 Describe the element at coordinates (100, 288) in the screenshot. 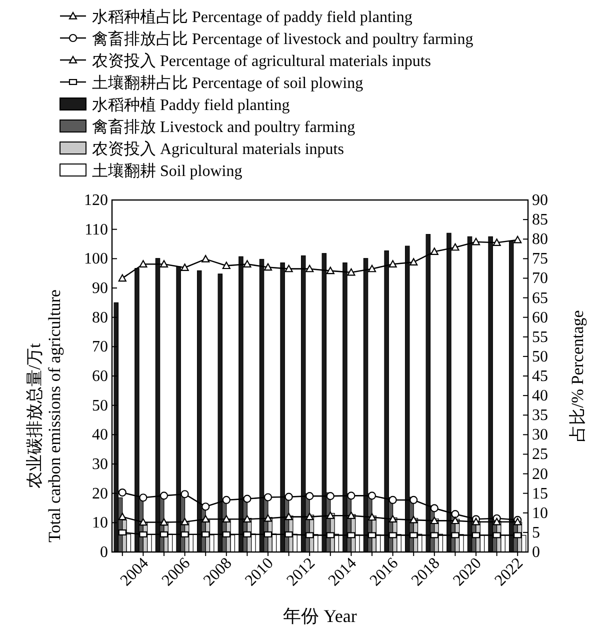

I see `y-tick-label: 90` at that location.